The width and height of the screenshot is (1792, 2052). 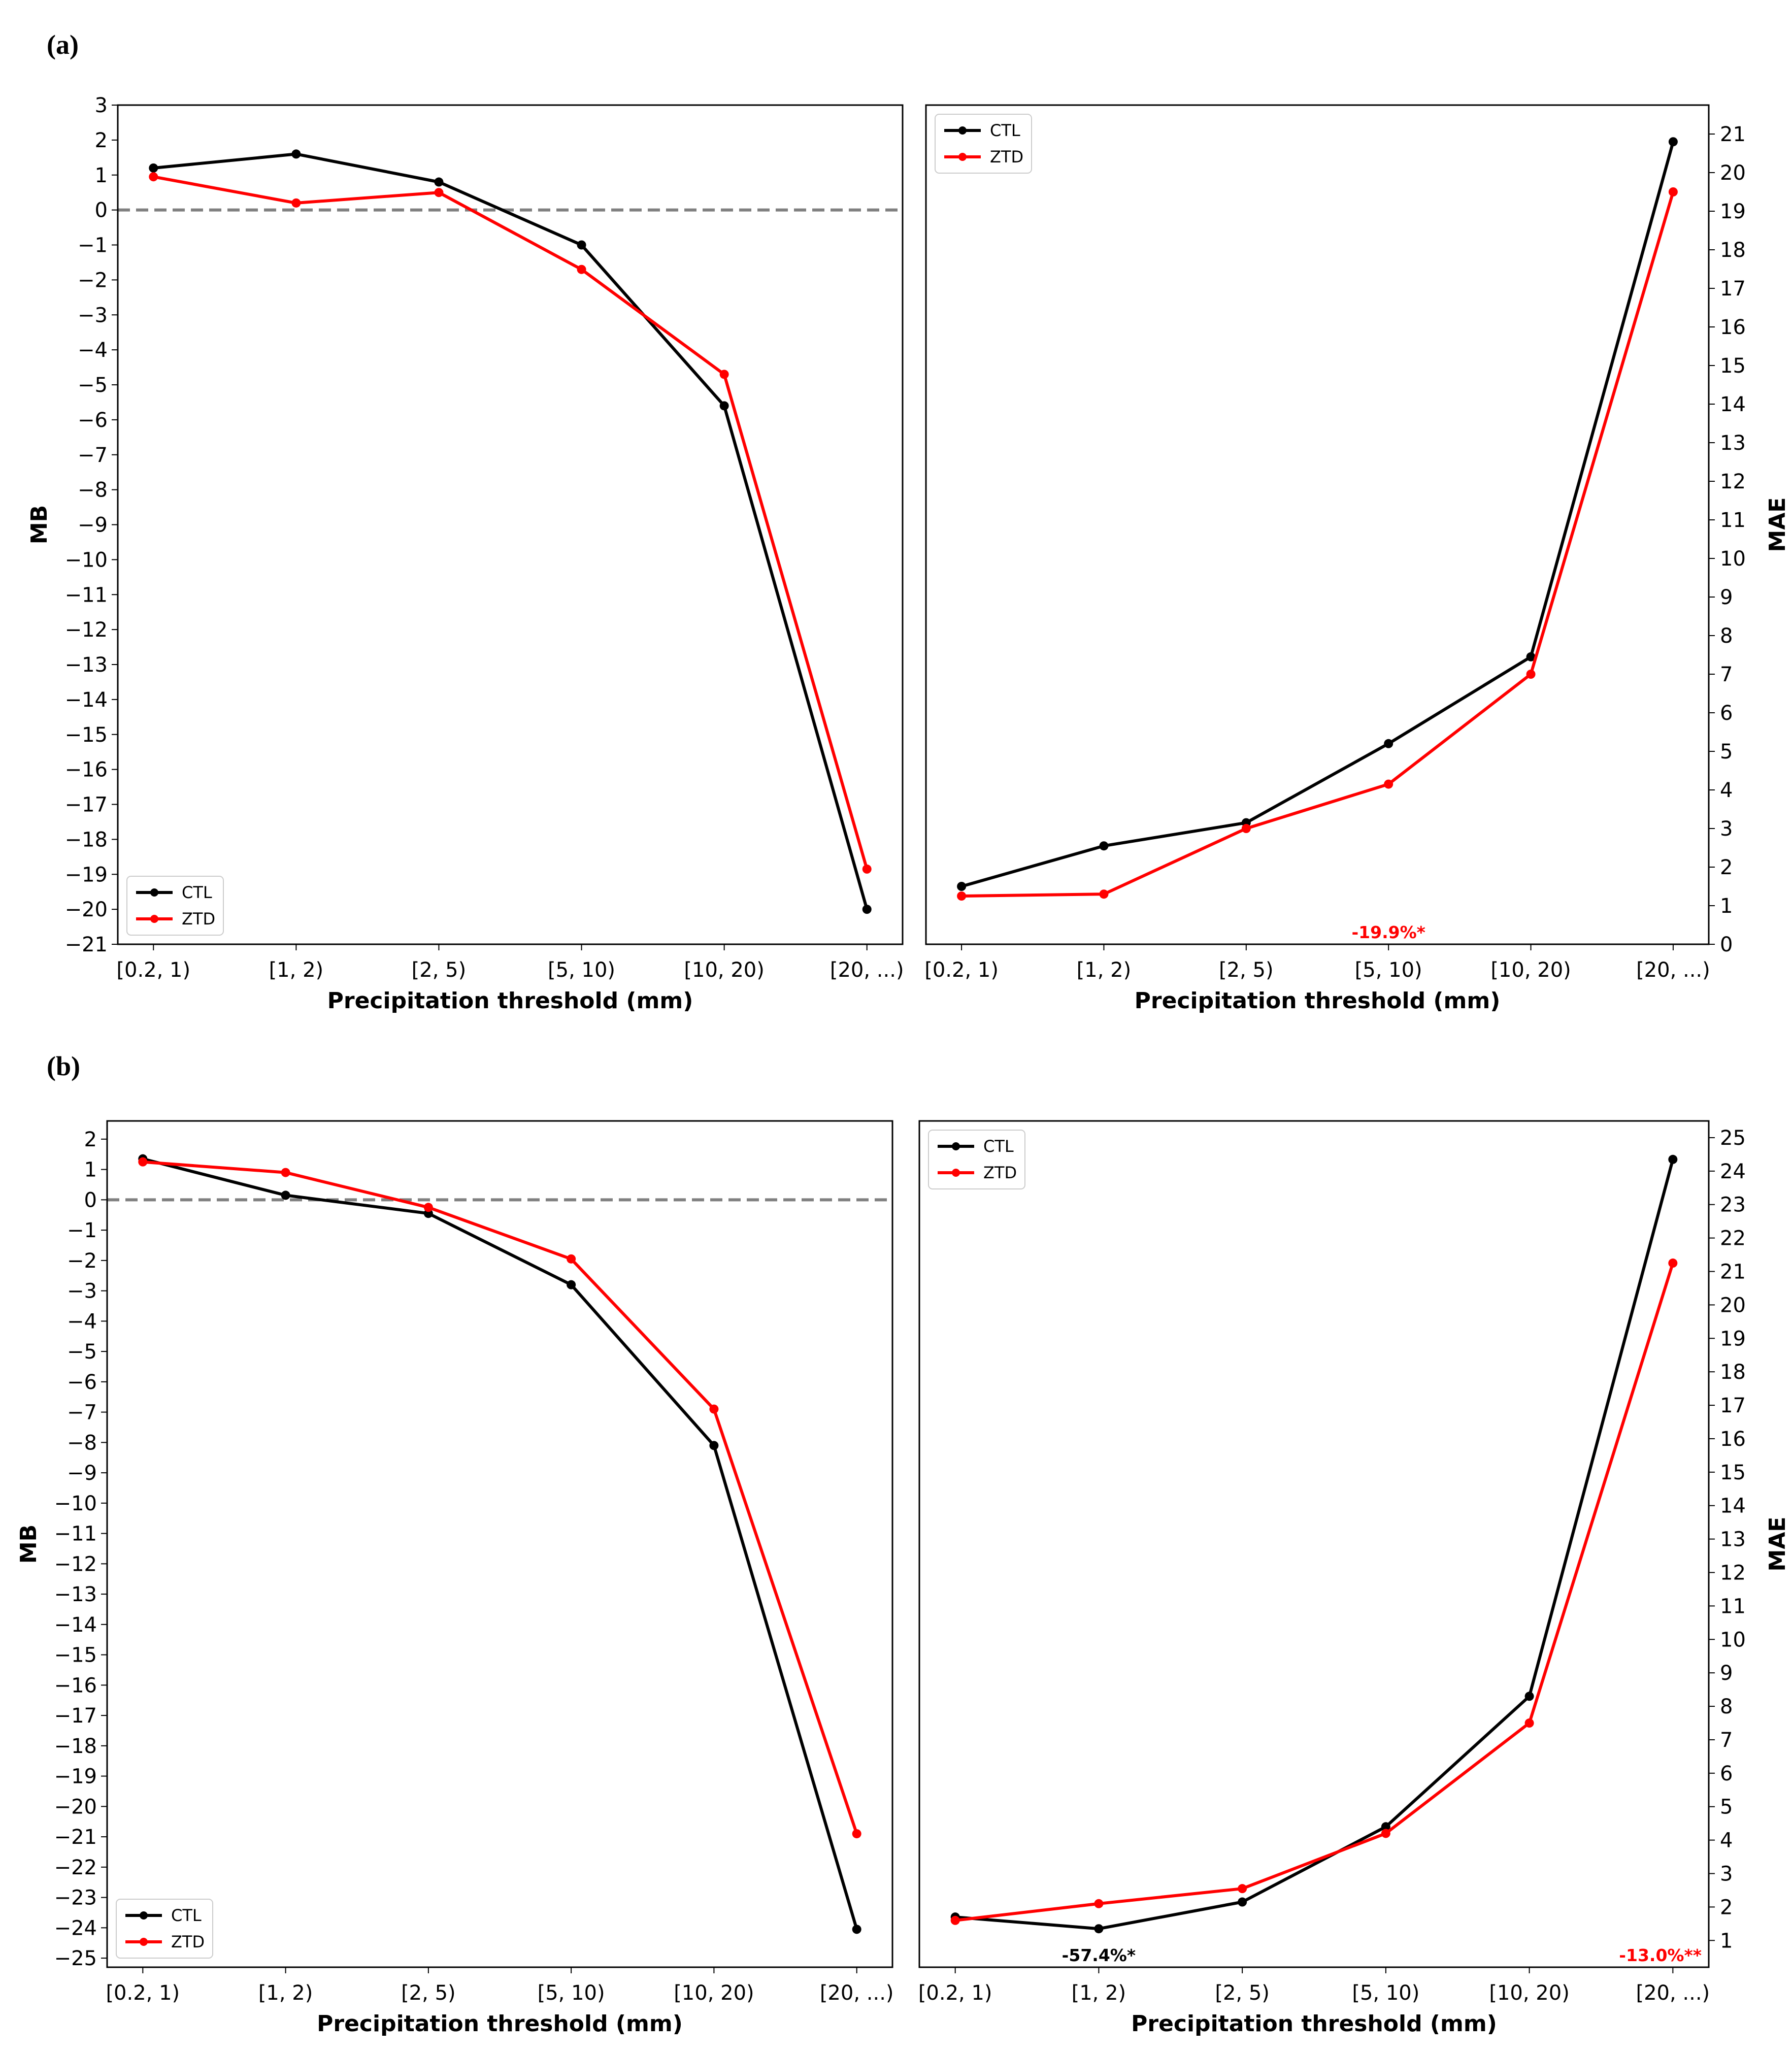 I want to click on y-tick-label: −16, so click(x=86, y=770).